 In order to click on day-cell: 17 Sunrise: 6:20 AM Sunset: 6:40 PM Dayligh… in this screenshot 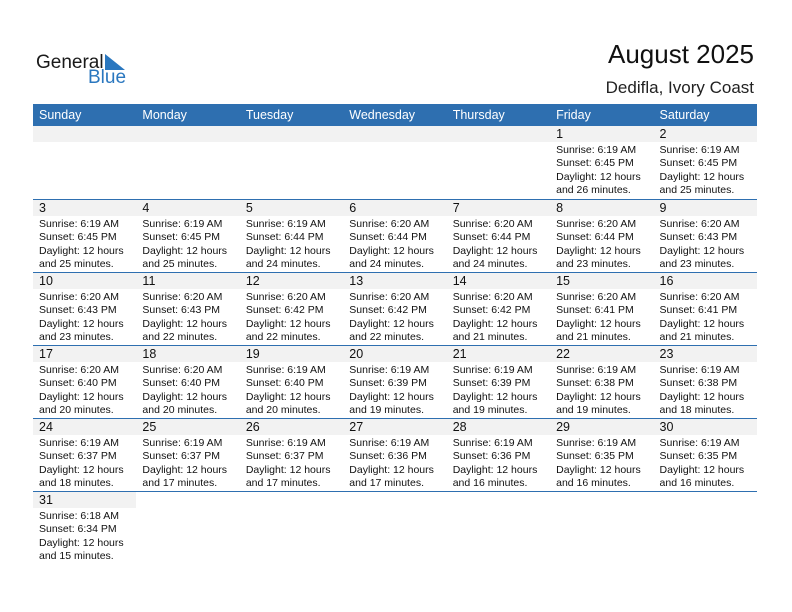, I will do `click(85, 382)`.